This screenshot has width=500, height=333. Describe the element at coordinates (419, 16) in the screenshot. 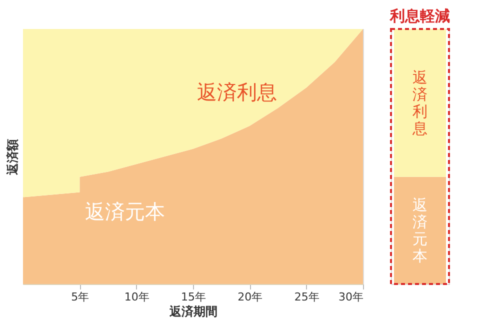

I see `text: 利息軽減` at that location.